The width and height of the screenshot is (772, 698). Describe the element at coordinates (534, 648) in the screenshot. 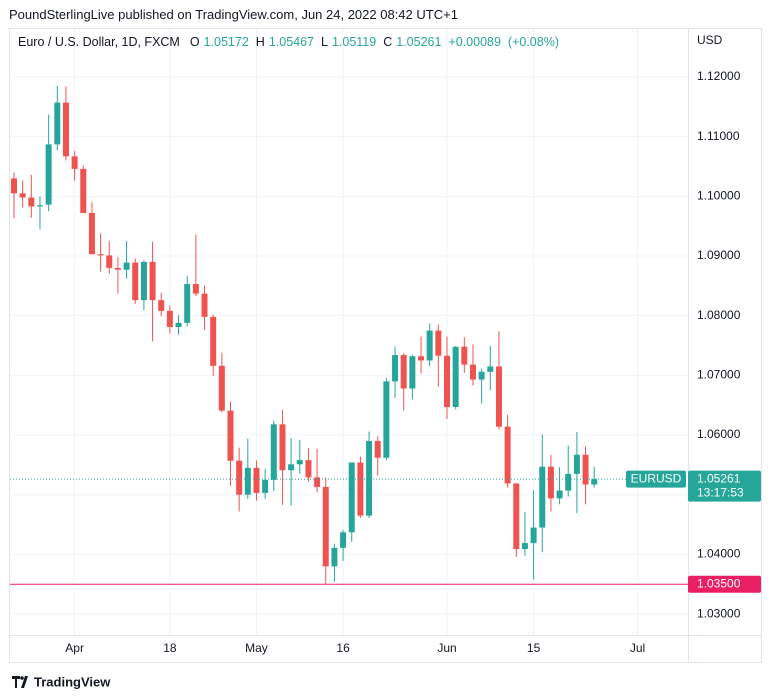

I see `x-tick-label: 15` at that location.